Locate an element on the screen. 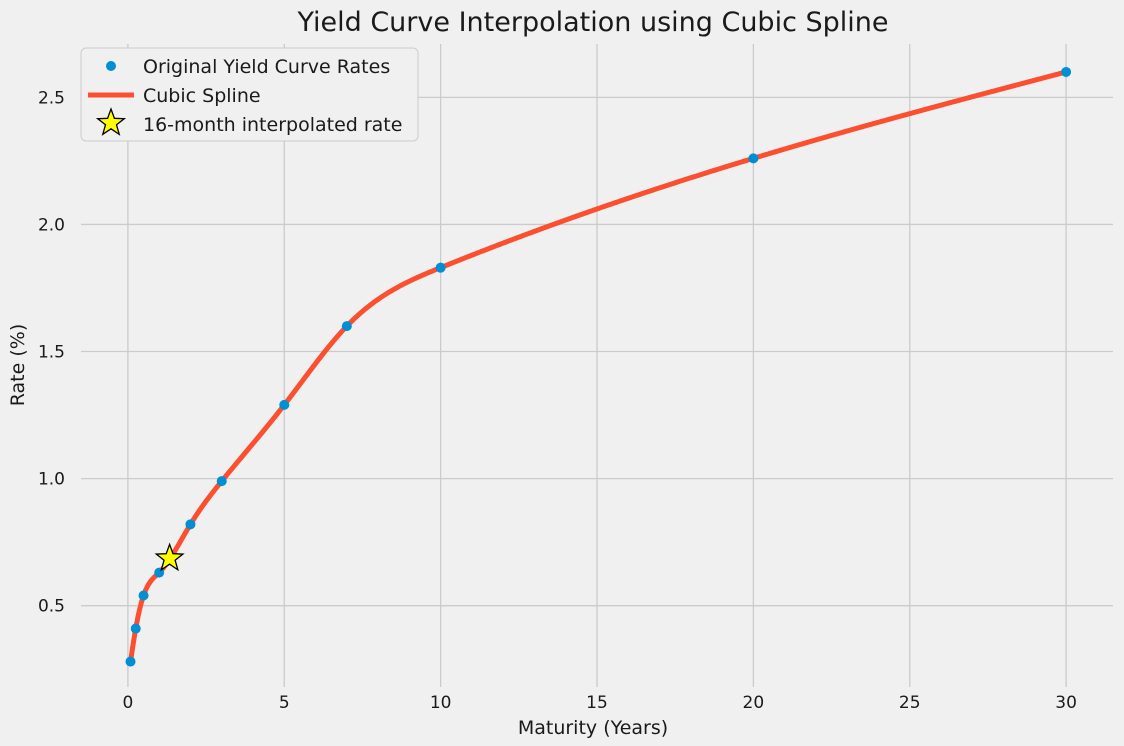 This screenshot has width=1124, height=746. y-tick-label: 1.0 is located at coordinates (51, 480).